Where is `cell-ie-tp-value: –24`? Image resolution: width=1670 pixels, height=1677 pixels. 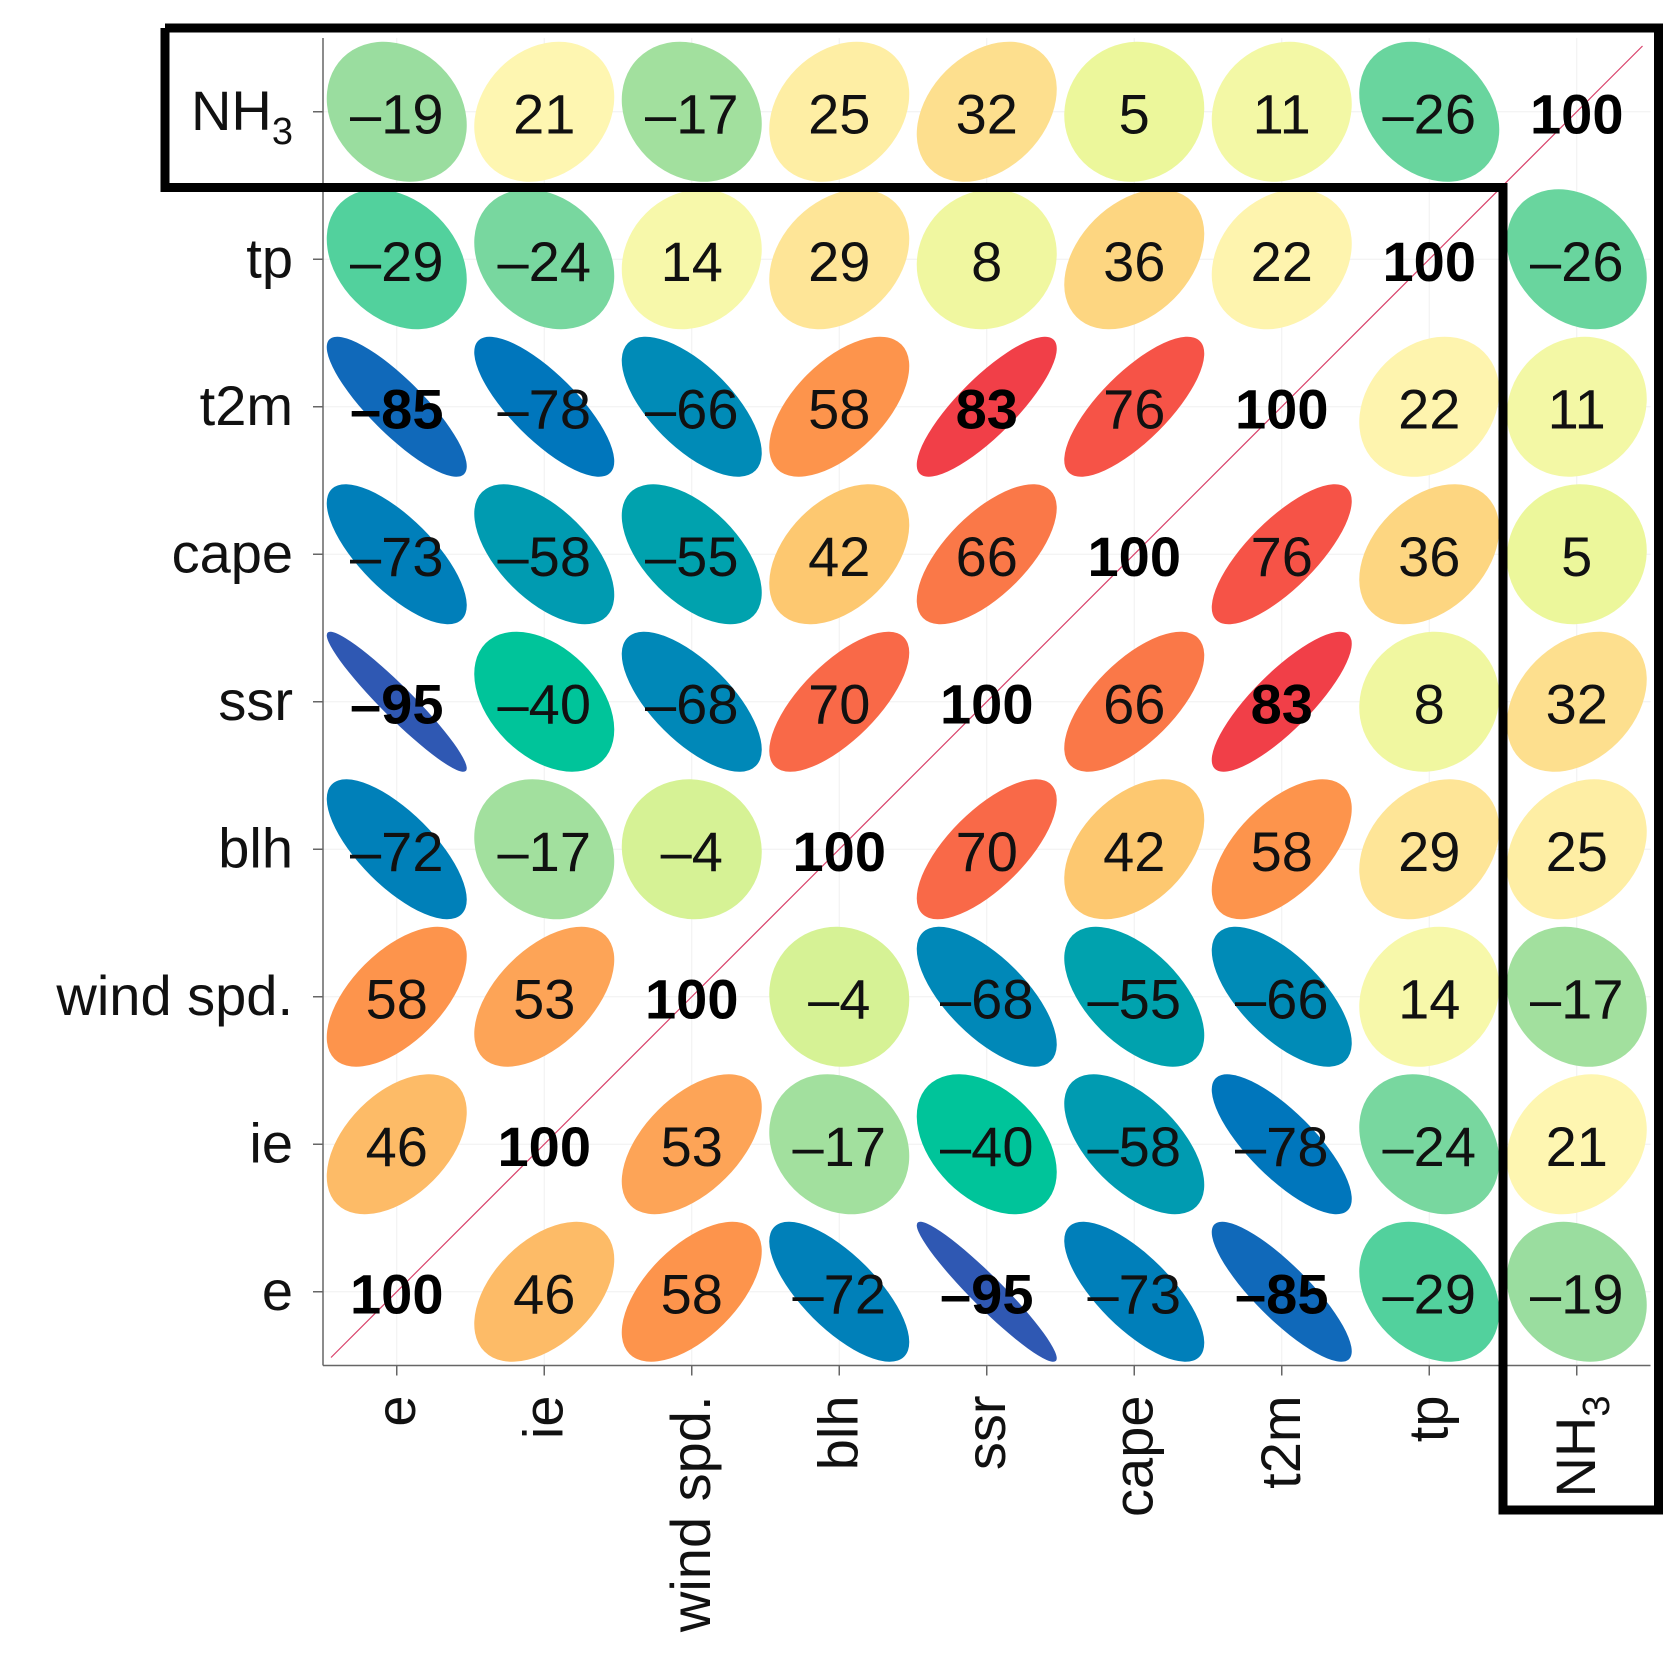
cell-ie-tp-value: –24 is located at coordinates (1429, 1146).